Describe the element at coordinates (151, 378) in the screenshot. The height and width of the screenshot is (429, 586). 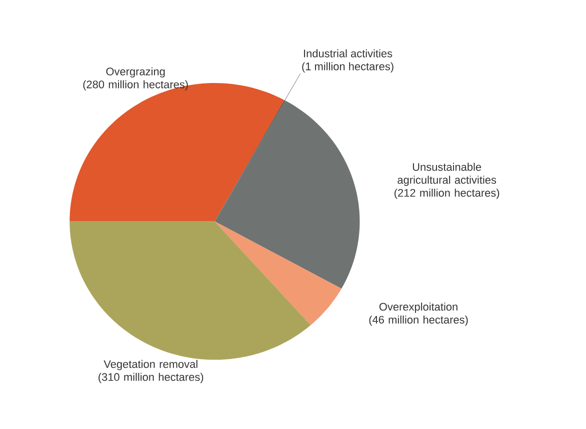
I see `data-label: (310 million hectares)` at that location.